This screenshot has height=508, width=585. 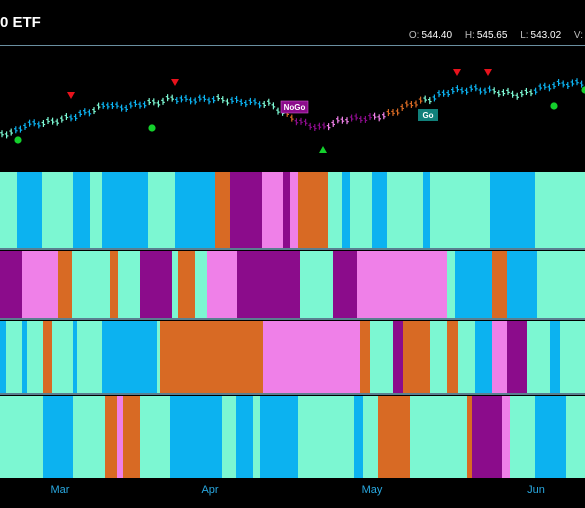 I want to click on volume-label: V:, so click(x=578, y=35).